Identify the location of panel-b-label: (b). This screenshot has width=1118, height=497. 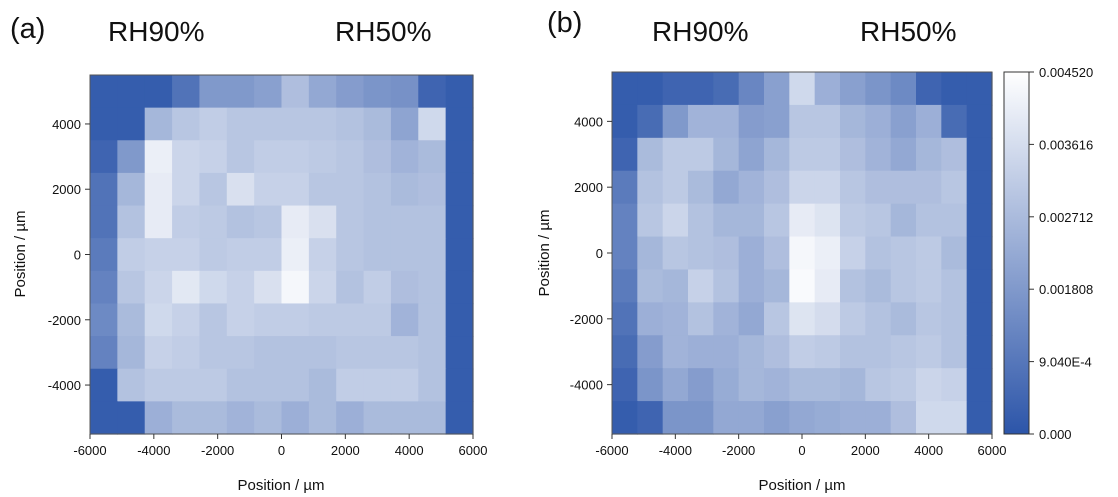
(564, 23).